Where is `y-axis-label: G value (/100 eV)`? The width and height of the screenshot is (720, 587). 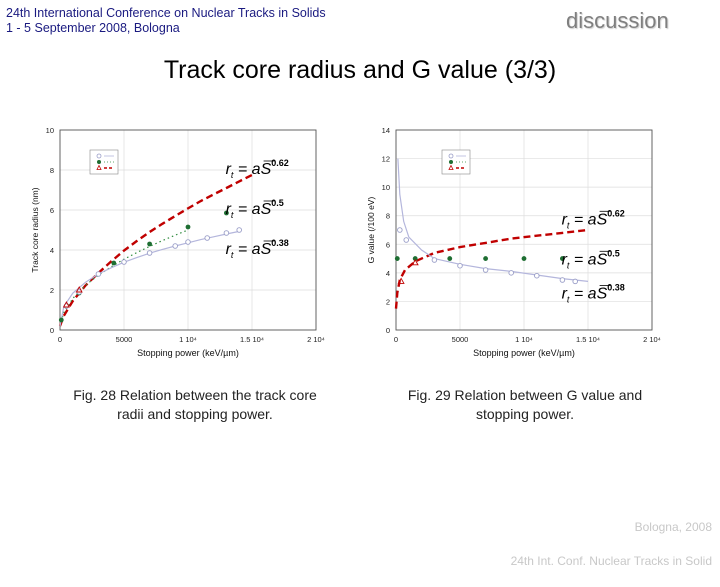 y-axis-label: G value (/100 eV) is located at coordinates (371, 230).